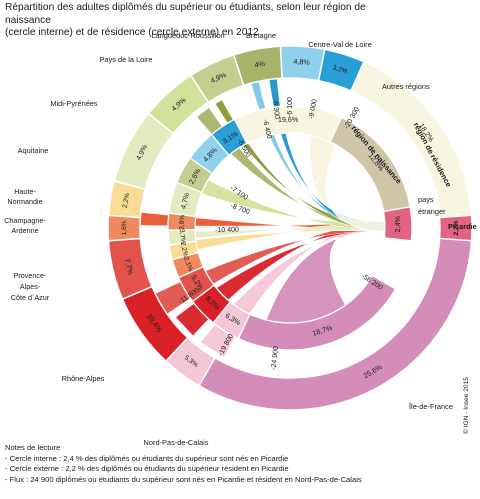 The image size is (480, 499). Describe the element at coordinates (184, 250) in the screenshot. I see `inner-sector-value: 2,2%` at that location.